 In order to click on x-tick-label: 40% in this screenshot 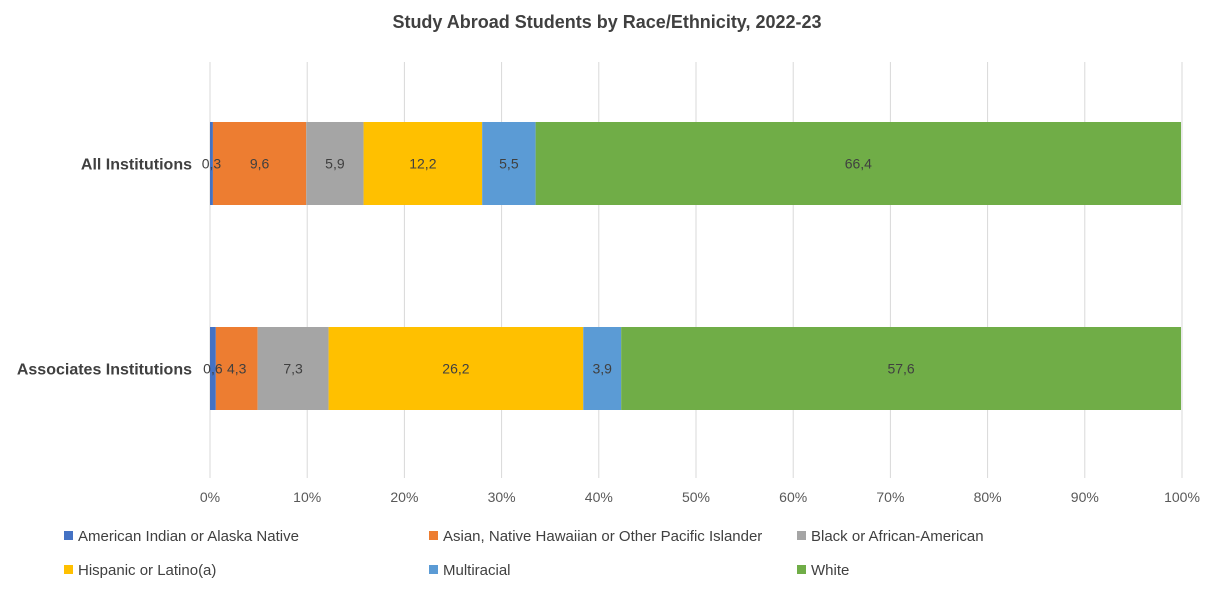, I will do `click(599, 497)`.